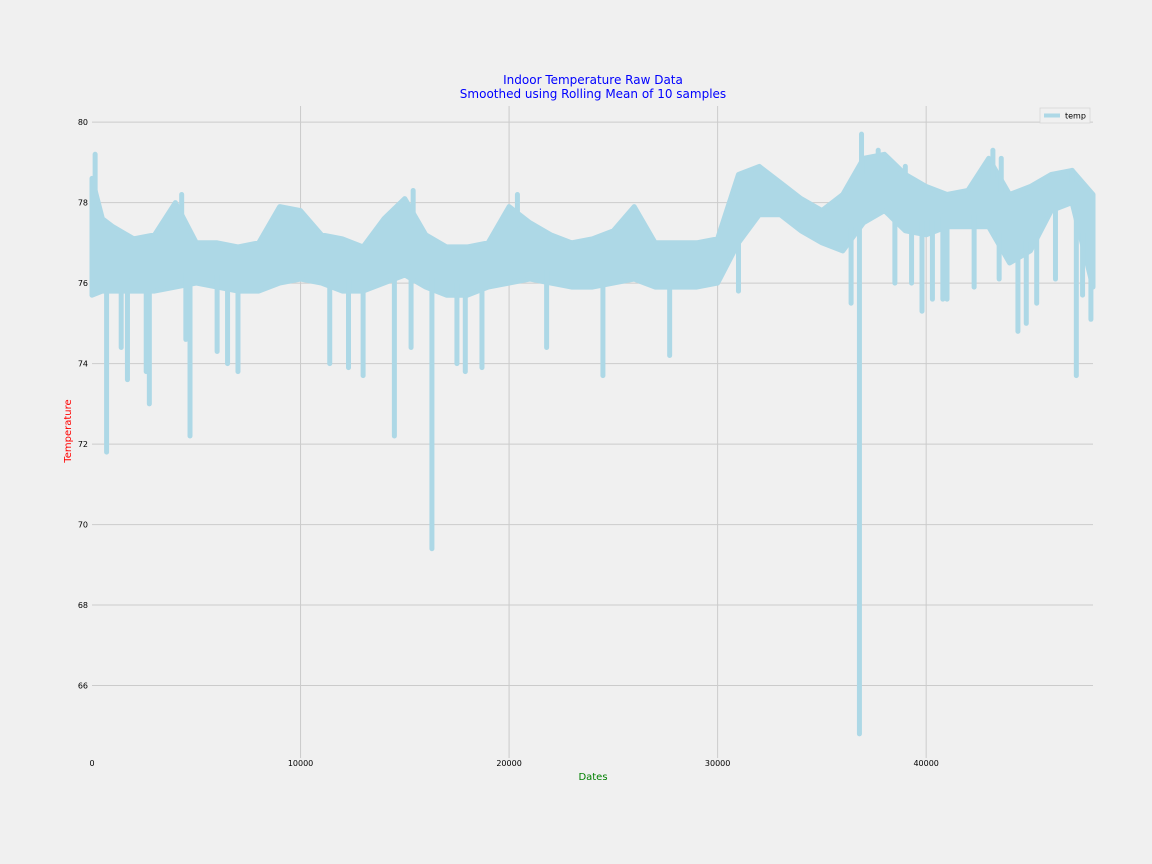 This screenshot has height=864, width=1152. What do you see at coordinates (593, 80) in the screenshot?
I see `chart-title: Indoor Temperature Raw Data` at bounding box center [593, 80].